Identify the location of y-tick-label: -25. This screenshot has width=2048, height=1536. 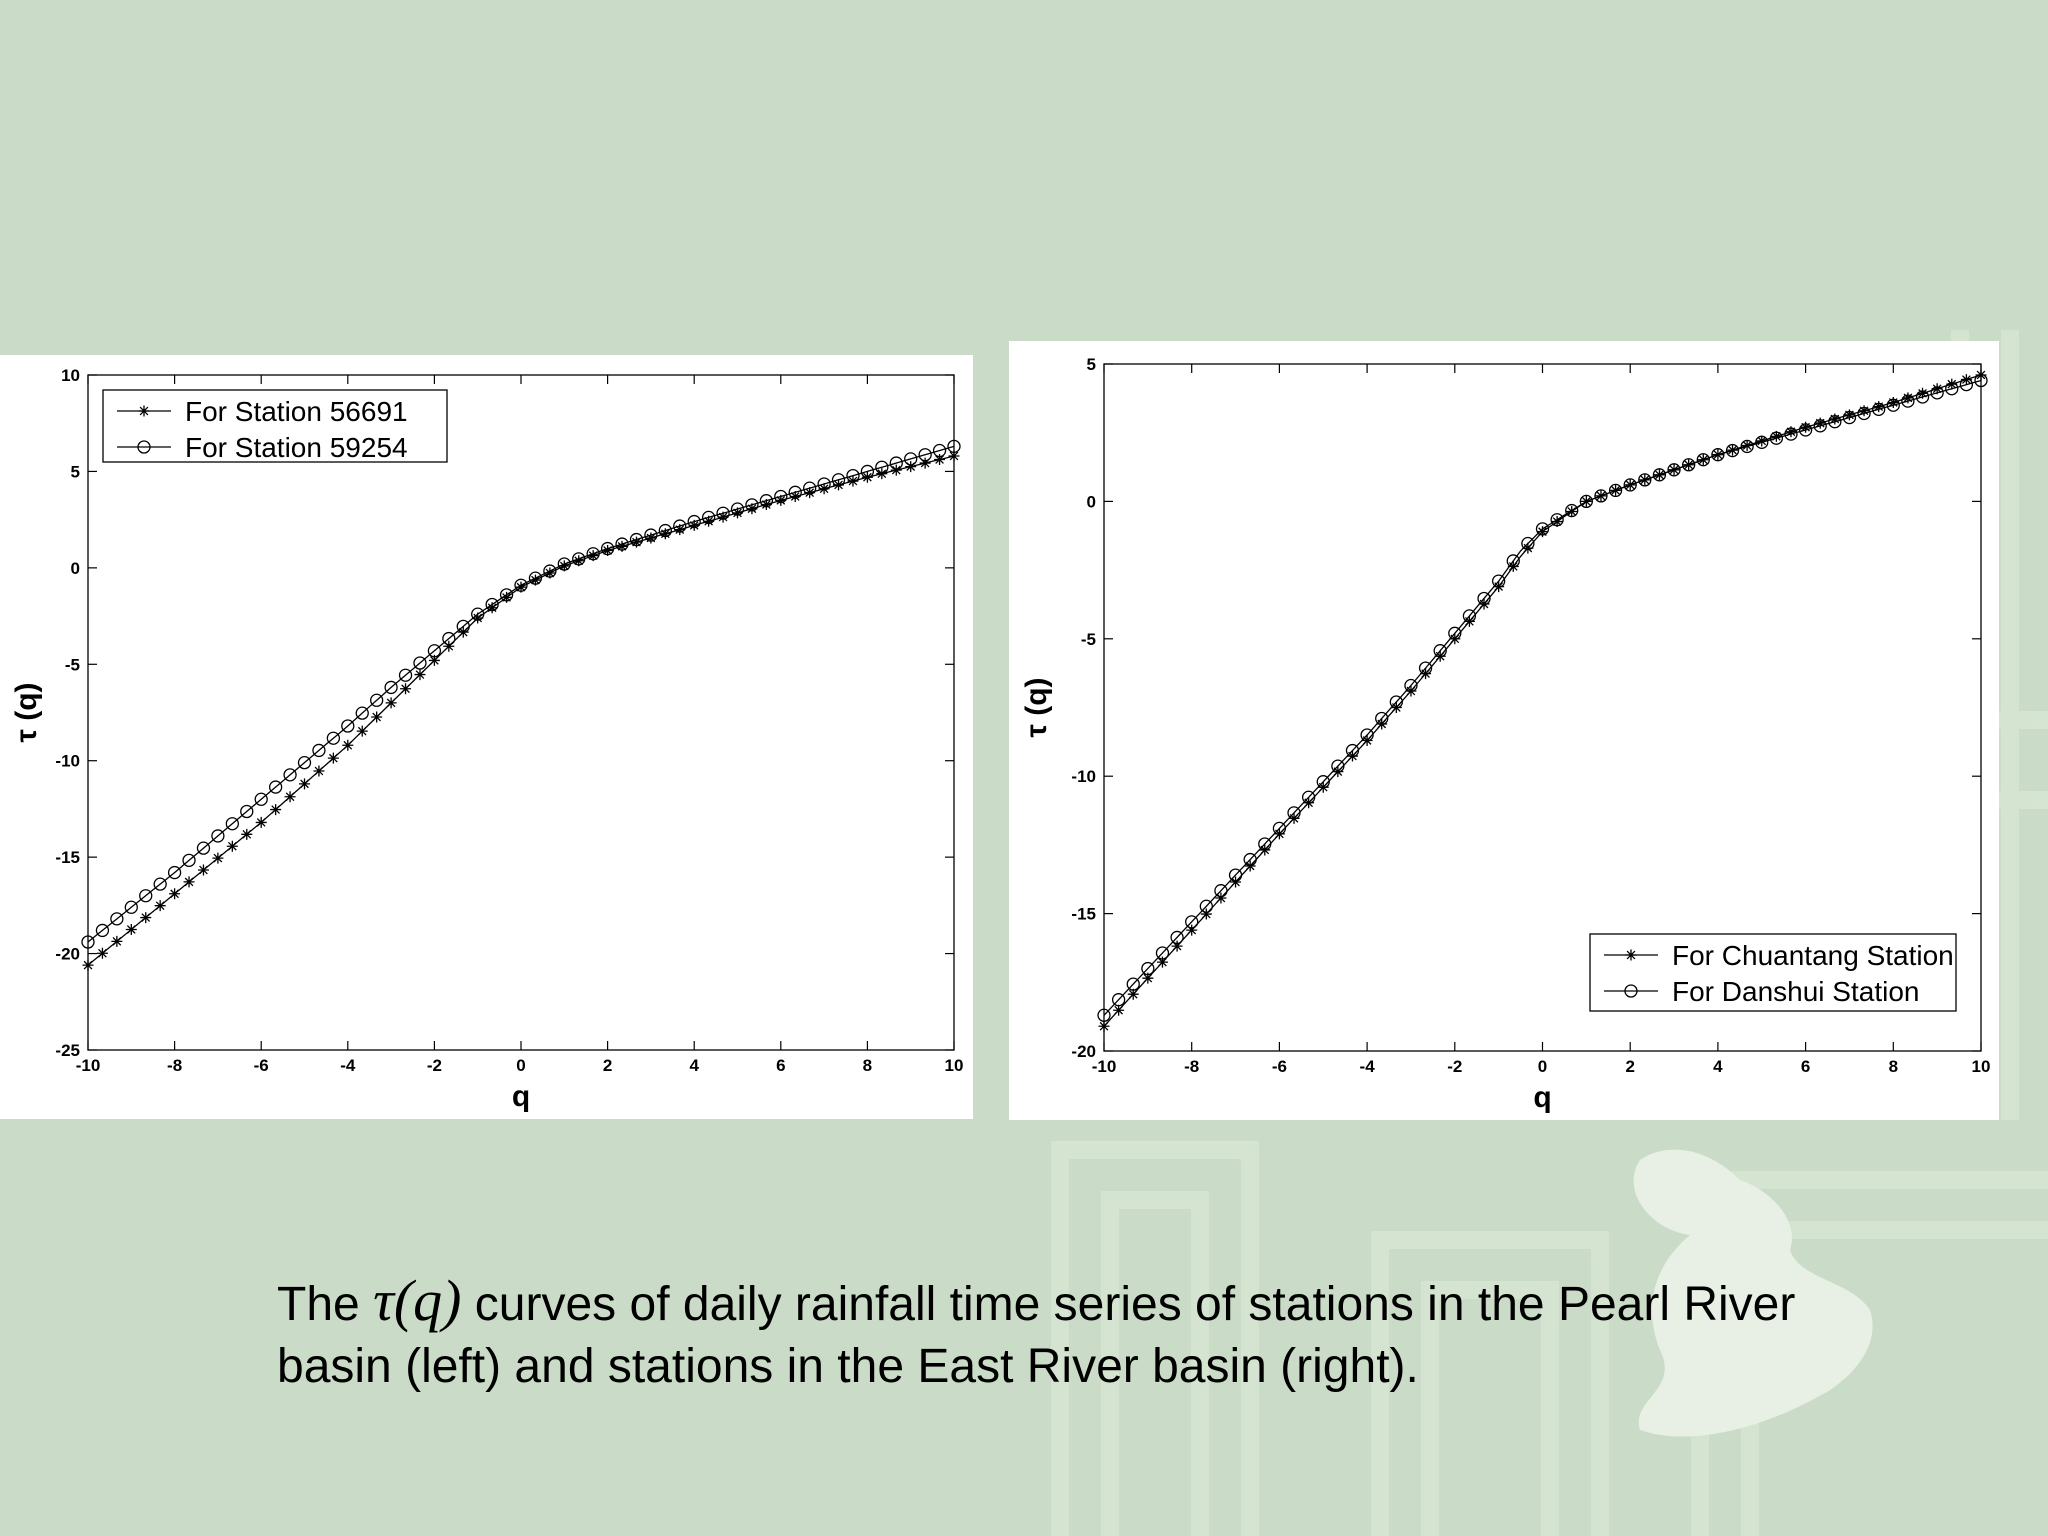
(67, 1050).